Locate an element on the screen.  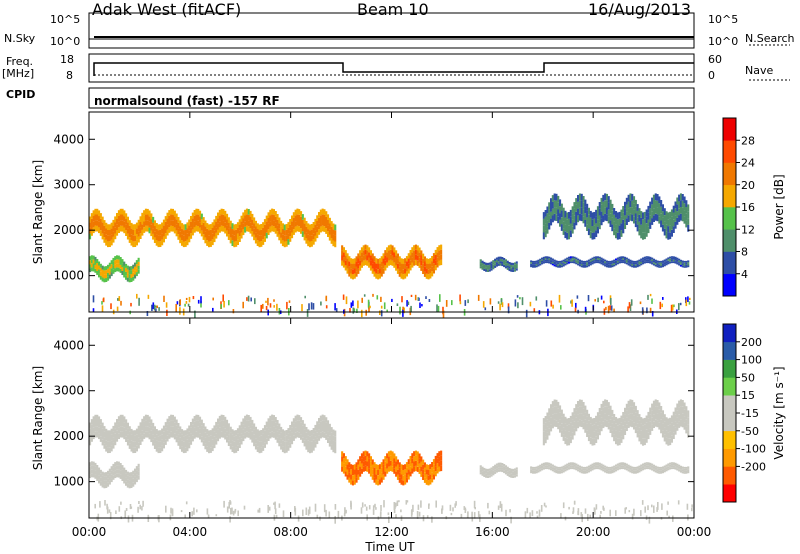
colorbar-segment is located at coordinates (729, 457).